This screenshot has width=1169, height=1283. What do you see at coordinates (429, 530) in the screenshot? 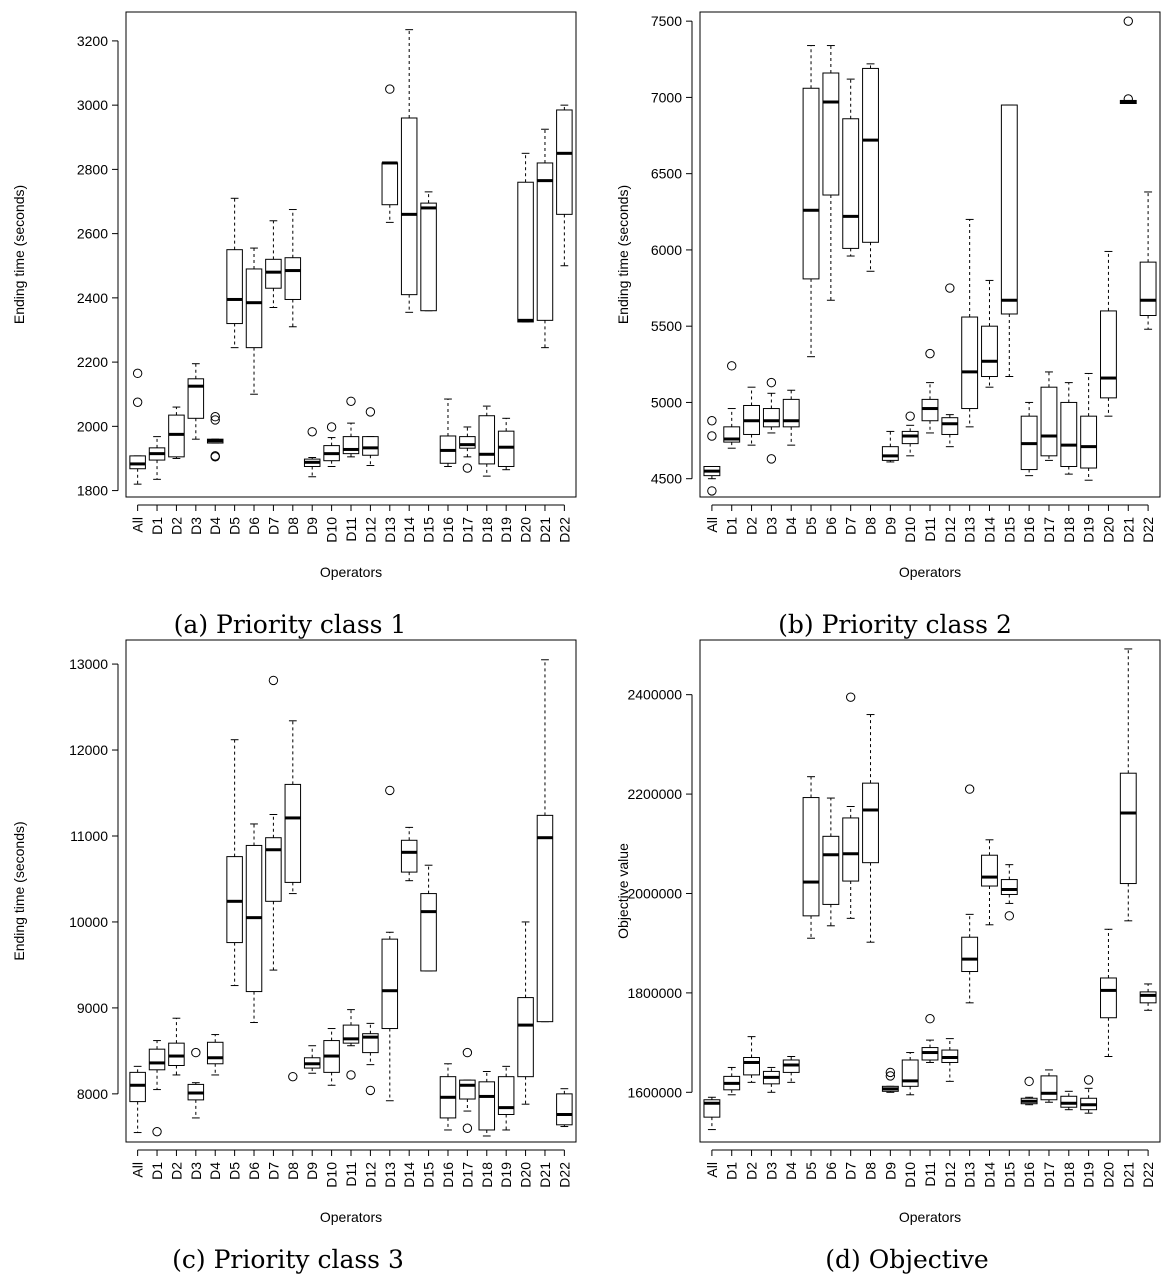
I see `x-tick-label: D15` at bounding box center [429, 530].